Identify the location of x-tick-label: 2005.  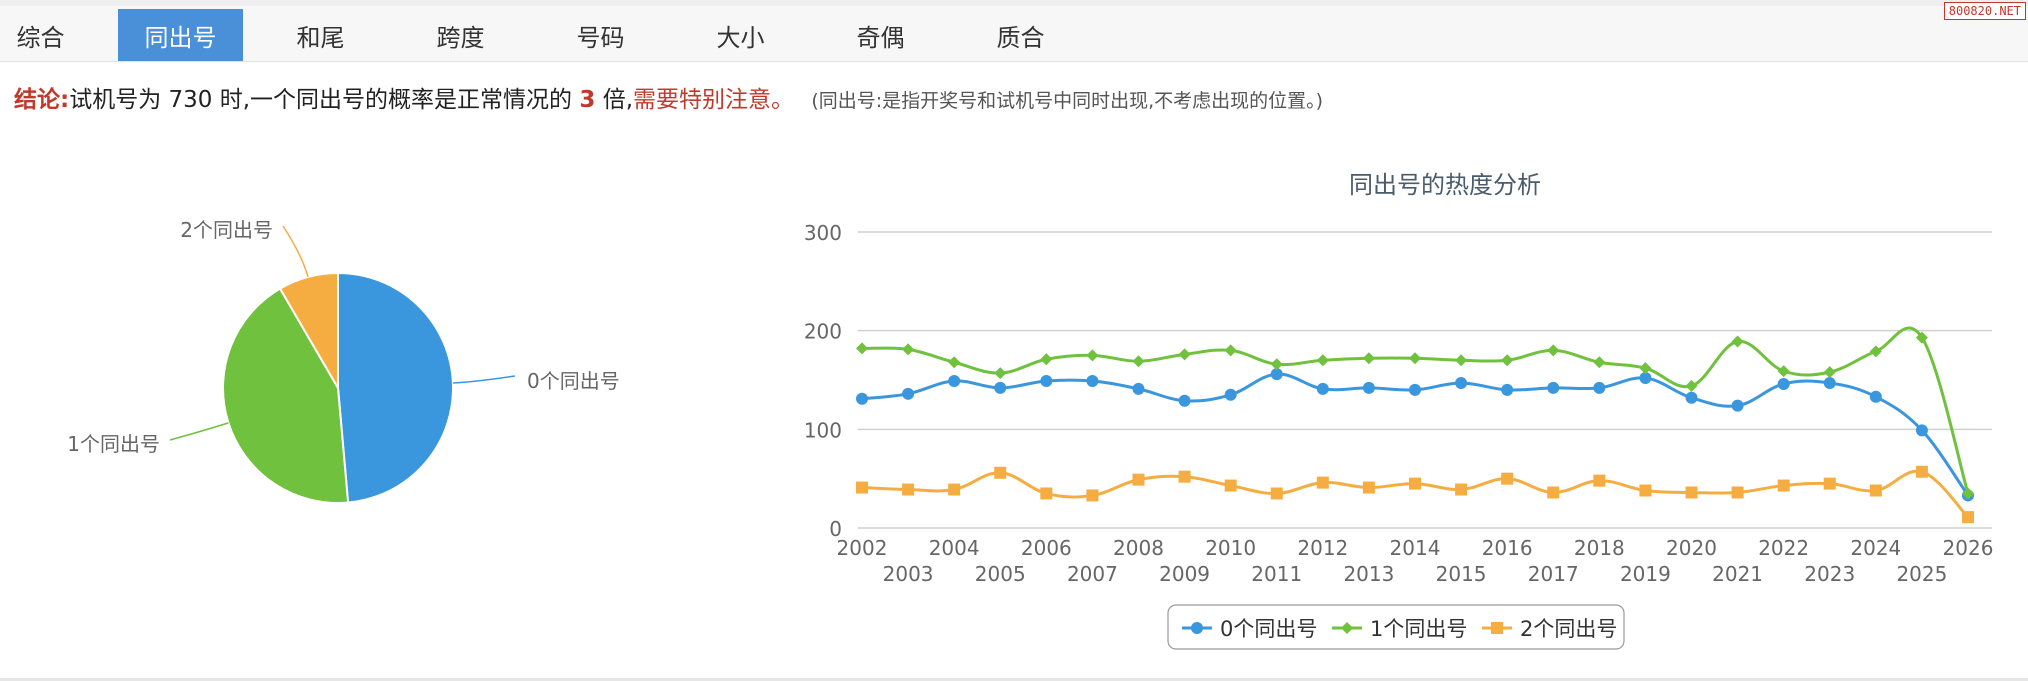
(1000, 574).